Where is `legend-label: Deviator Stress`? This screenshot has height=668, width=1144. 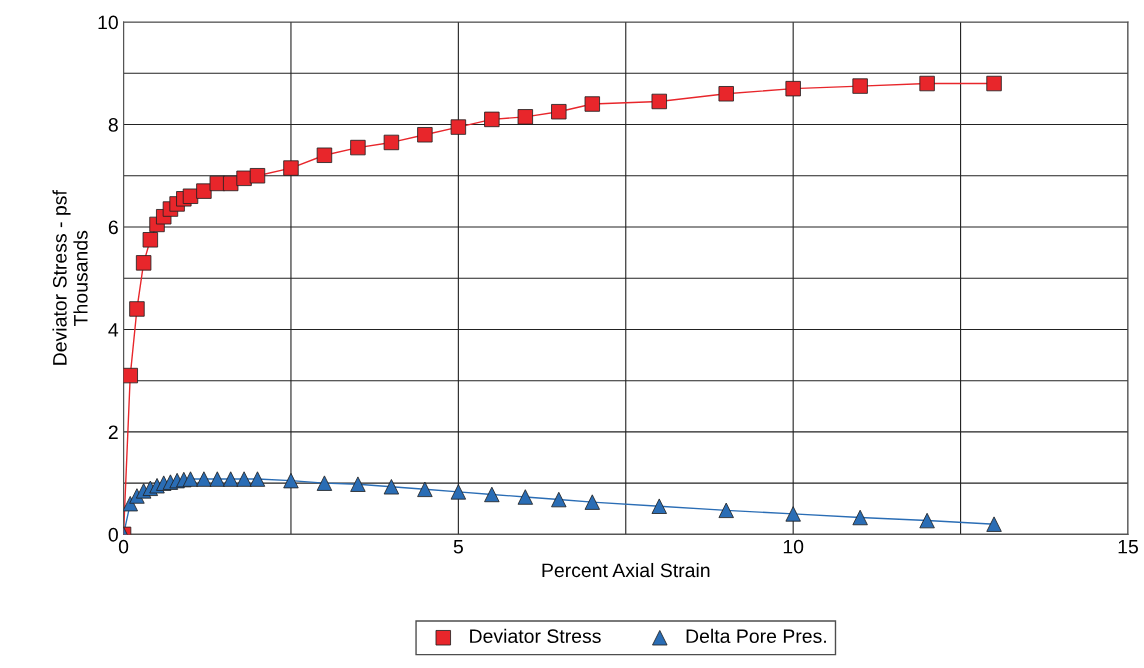 legend-label: Deviator Stress is located at coordinates (535, 636).